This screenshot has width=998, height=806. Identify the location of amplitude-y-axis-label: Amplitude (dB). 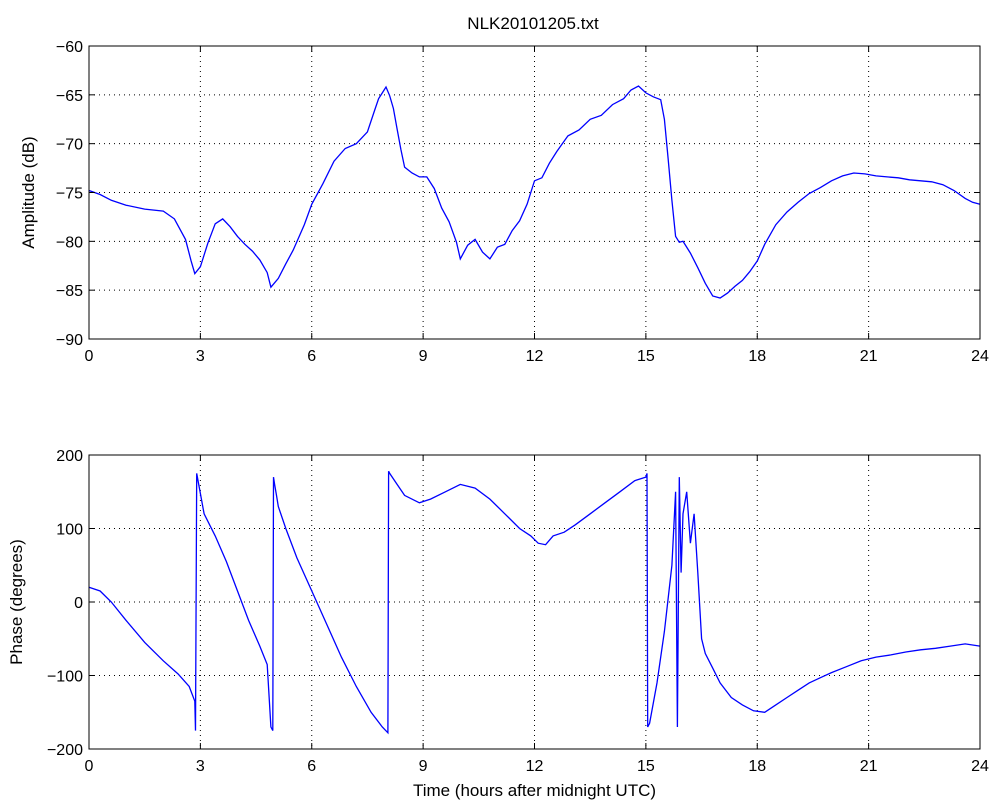
(28, 192).